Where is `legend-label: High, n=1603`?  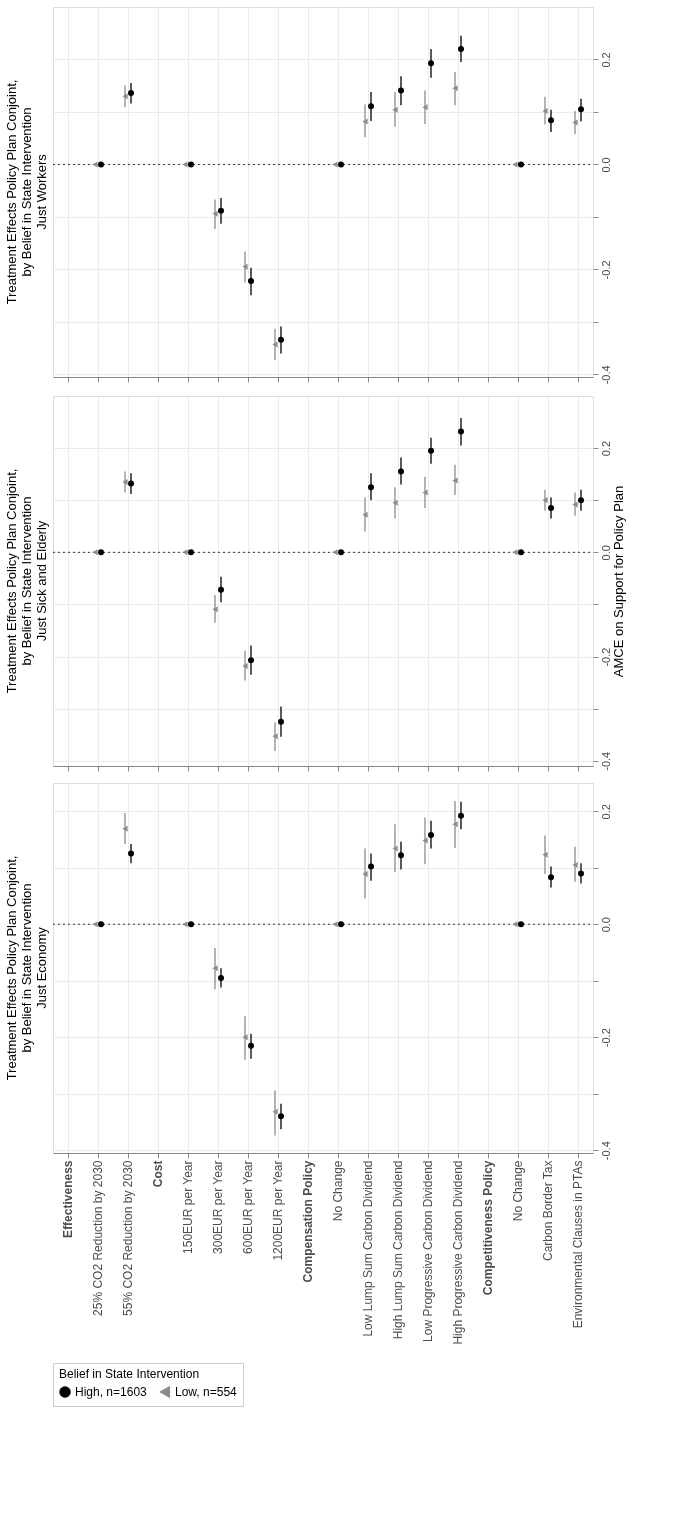
legend-label: High, n=1603 is located at coordinates (111, 1392).